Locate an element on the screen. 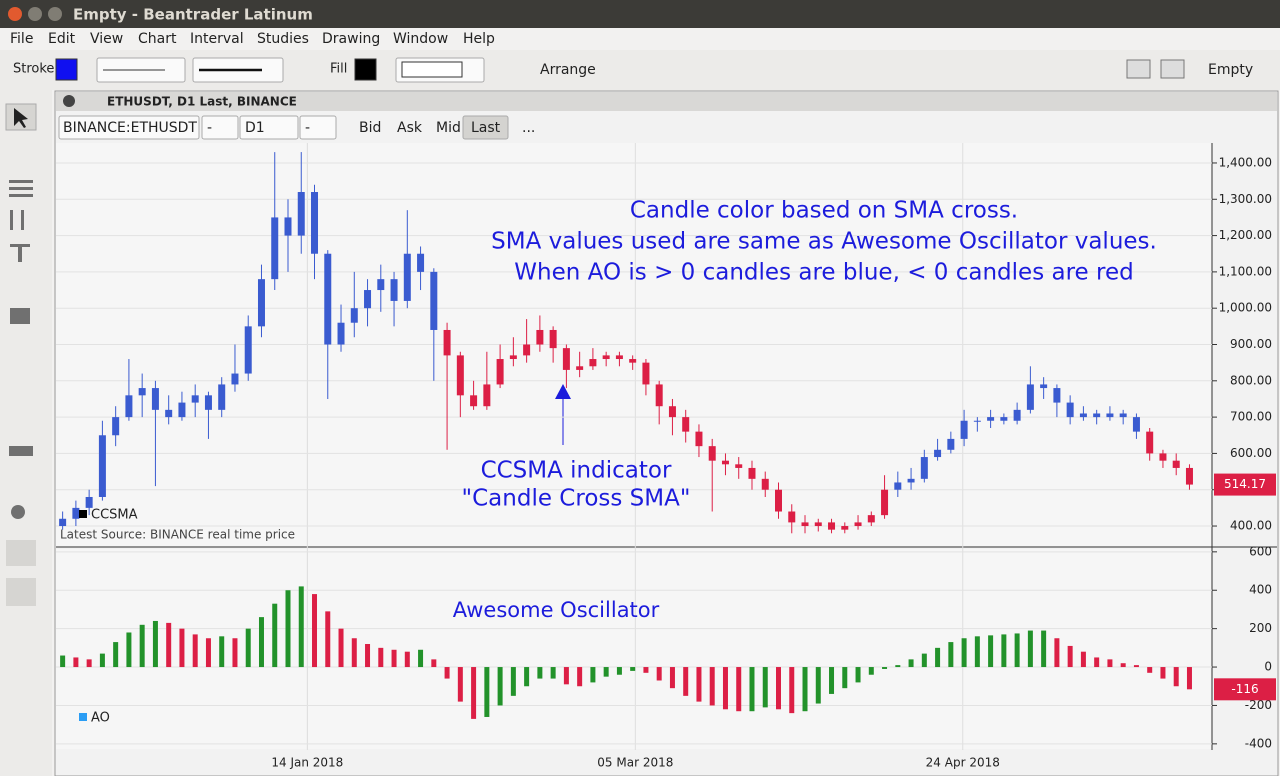  menu-item: Help is located at coordinates (479, 39).